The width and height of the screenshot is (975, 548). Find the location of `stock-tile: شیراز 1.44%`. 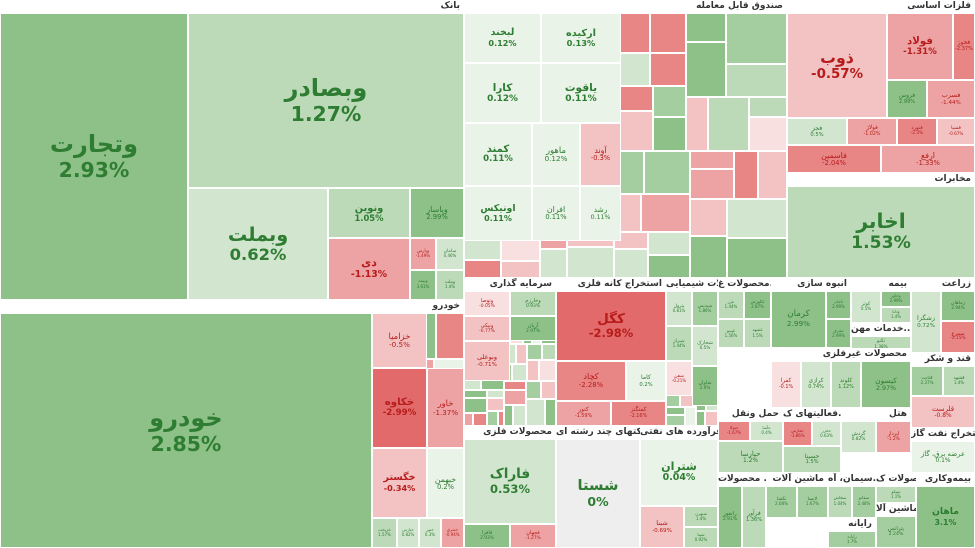

stock-tile: شیراز 1.44% is located at coordinates (679, 343).